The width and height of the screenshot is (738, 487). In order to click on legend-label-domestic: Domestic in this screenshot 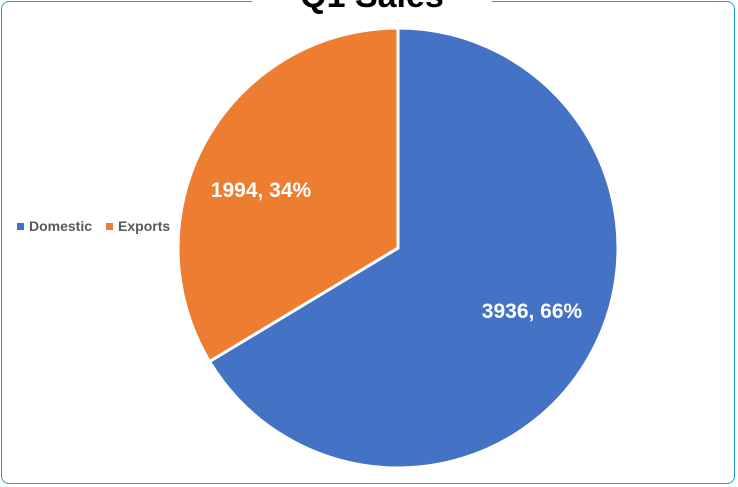, I will do `click(61, 226)`.